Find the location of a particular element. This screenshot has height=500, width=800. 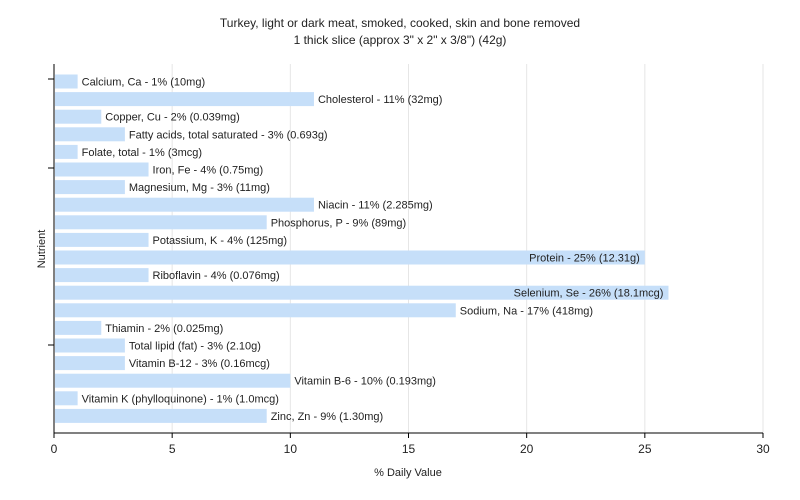

bar-label: Folate, total - 1% (3mcg) is located at coordinates (142, 153).